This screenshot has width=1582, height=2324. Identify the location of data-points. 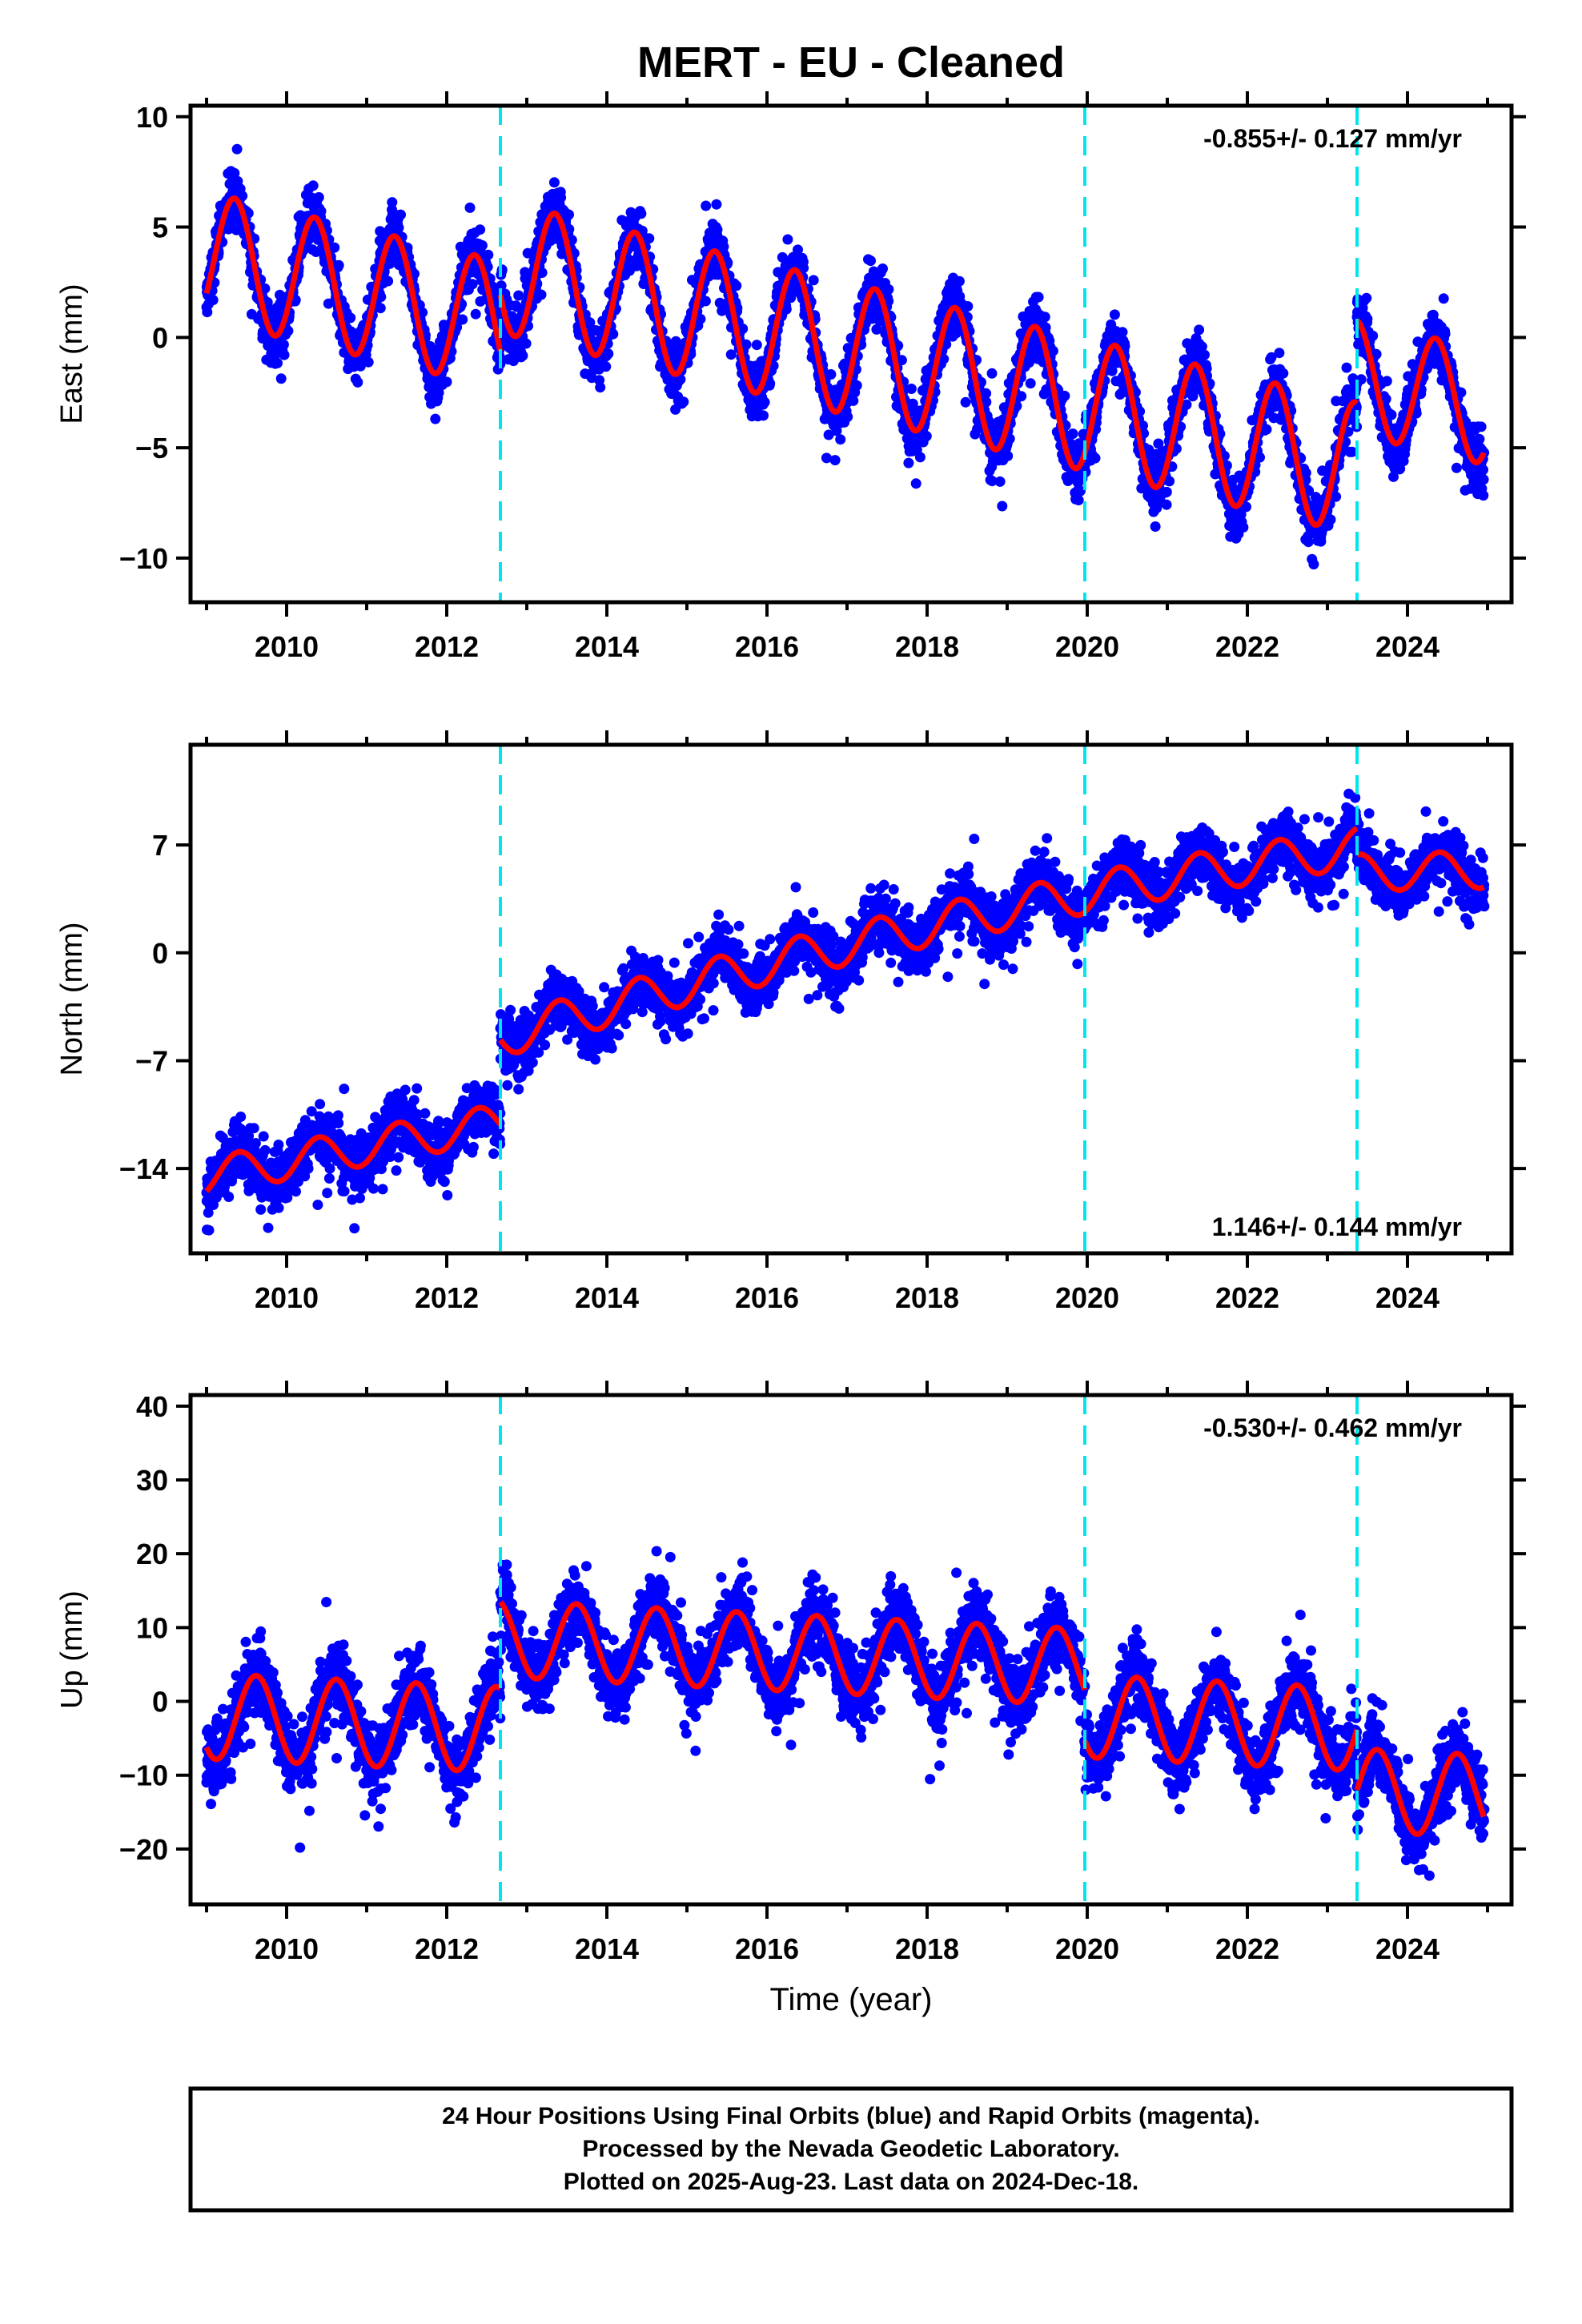
(846, 356).